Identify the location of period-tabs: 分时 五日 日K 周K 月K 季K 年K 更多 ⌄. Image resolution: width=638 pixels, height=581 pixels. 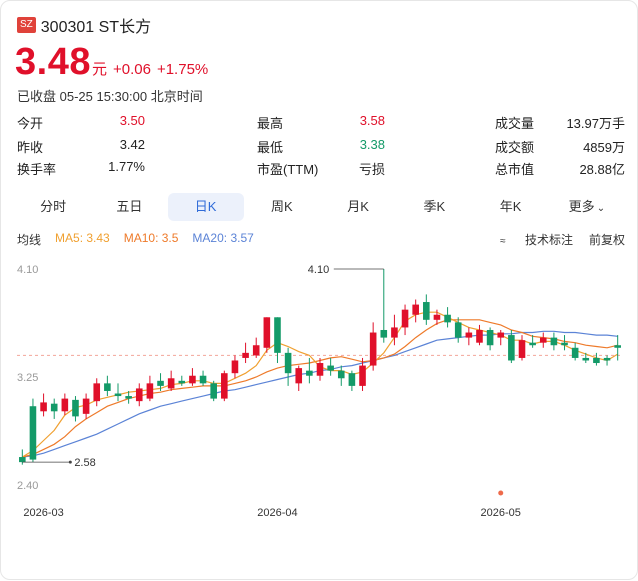
(320, 207).